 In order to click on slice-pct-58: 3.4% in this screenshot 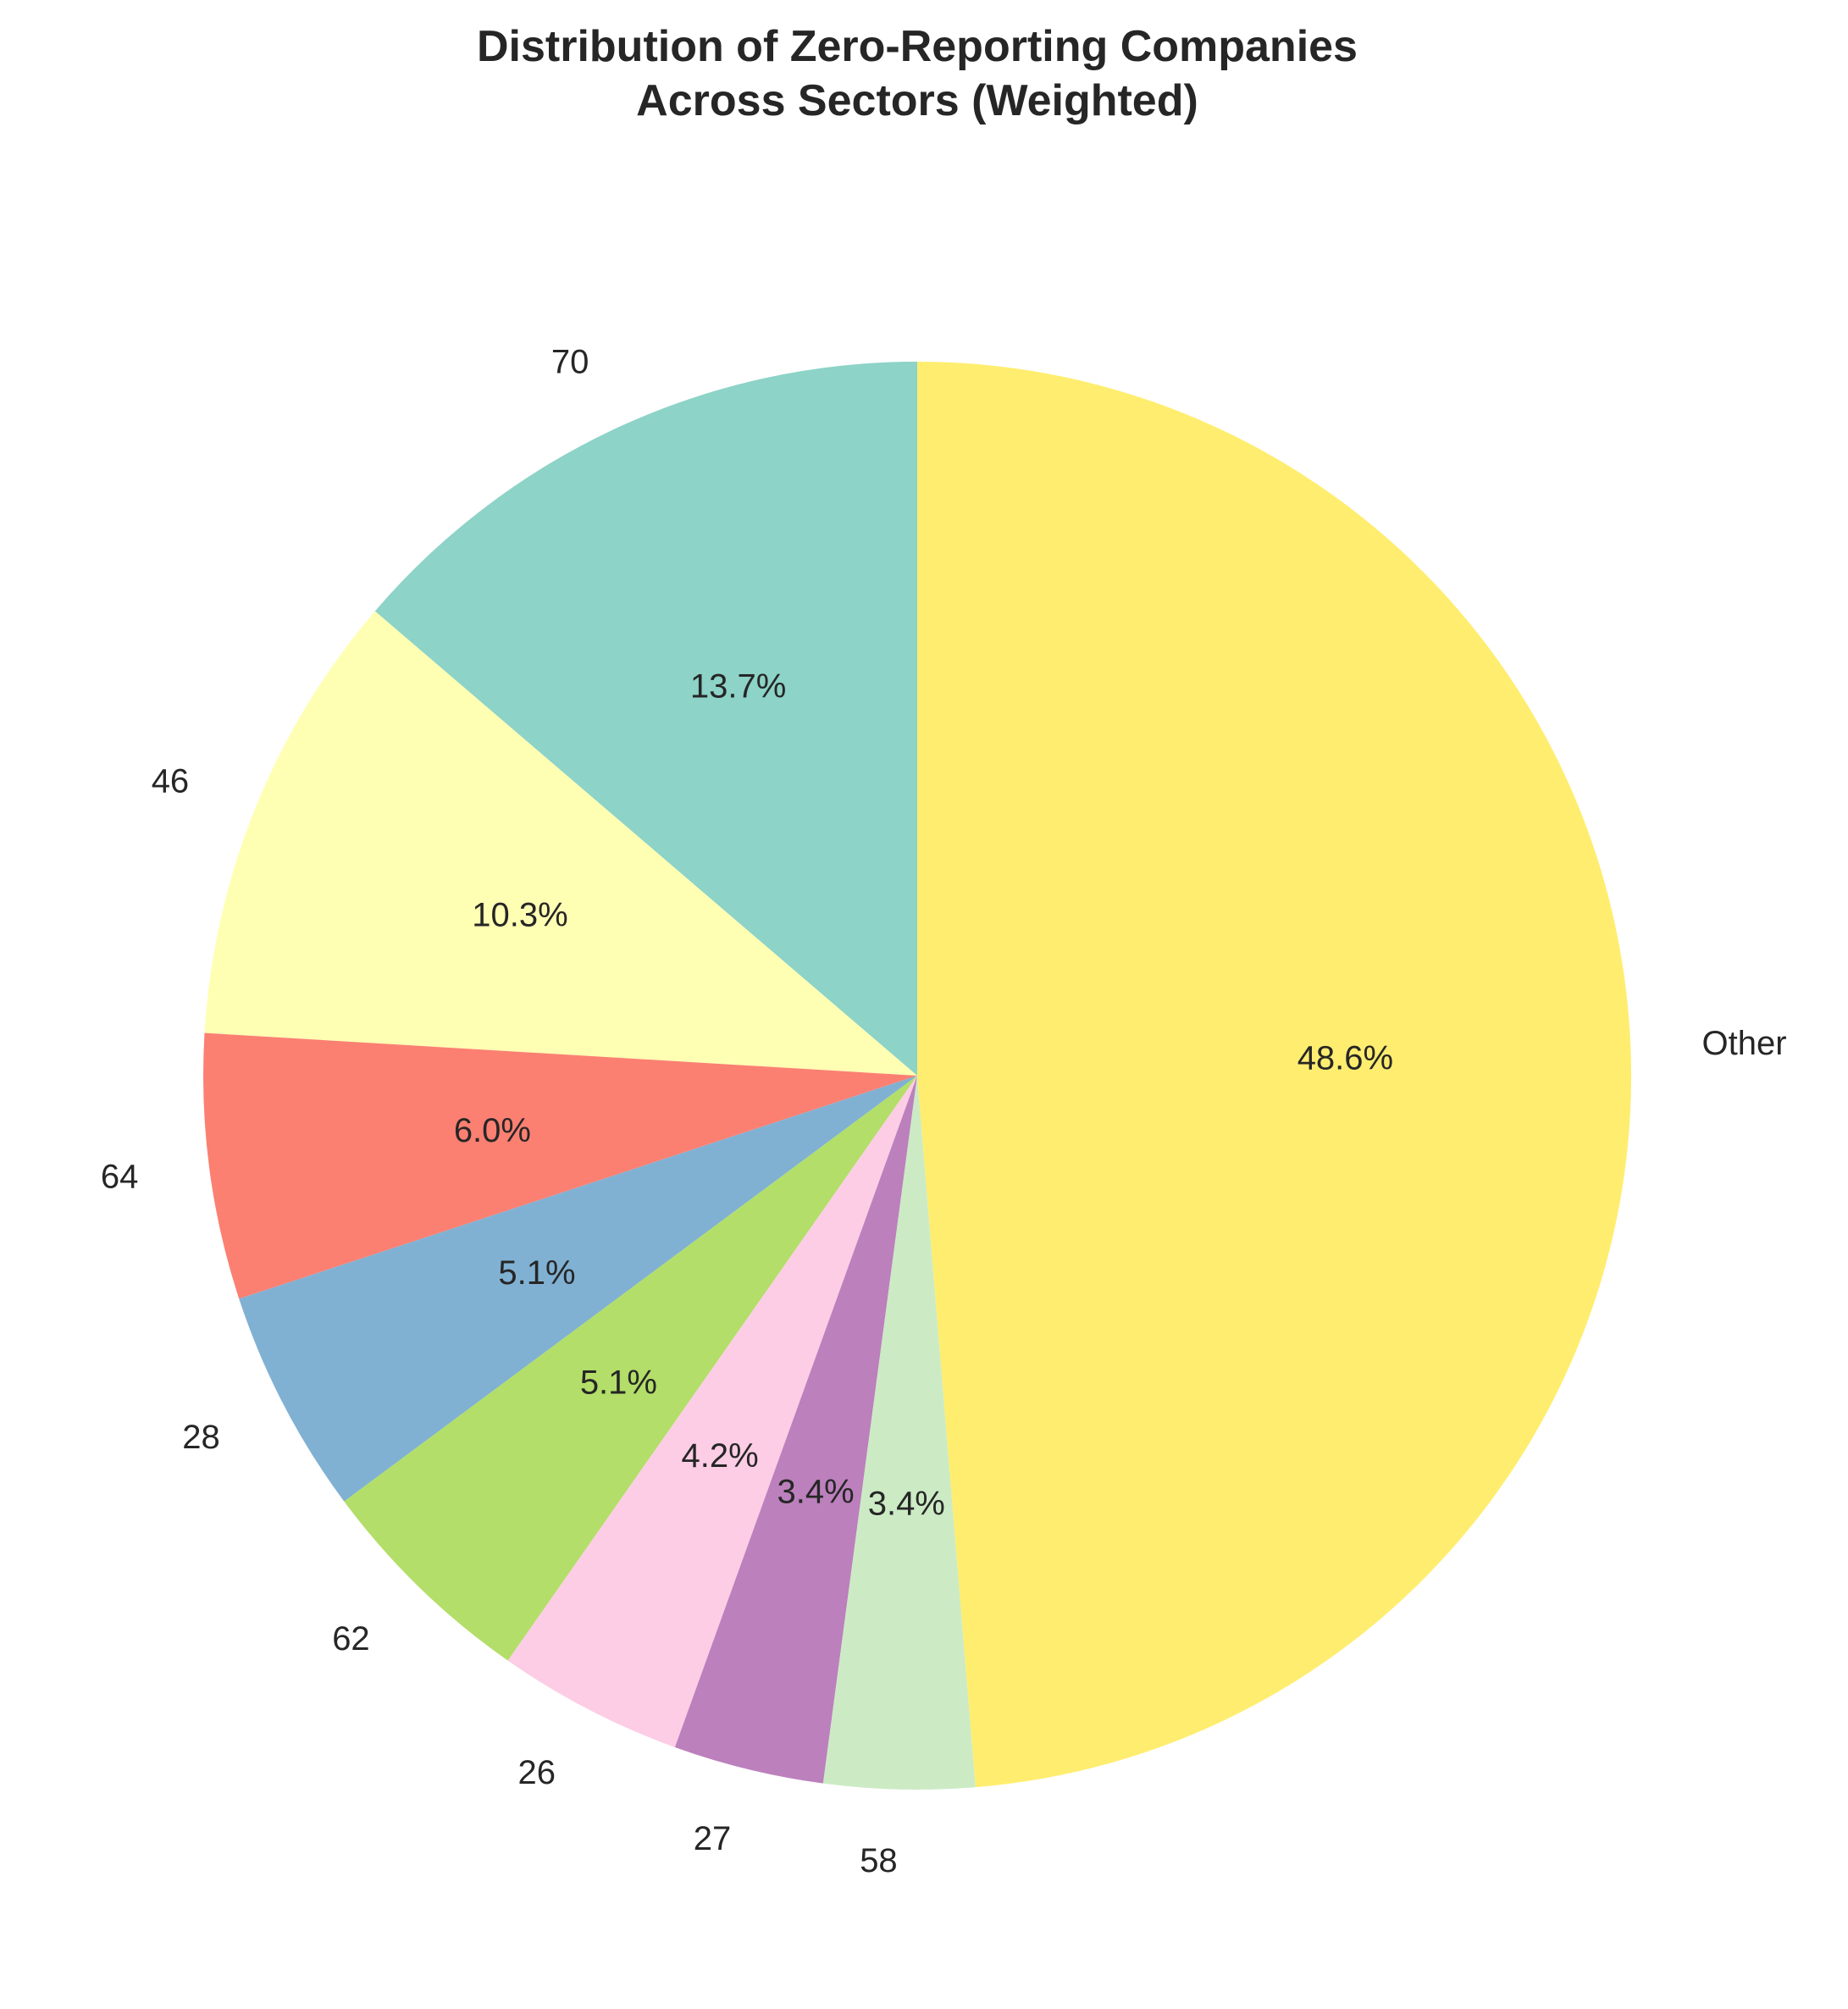, I will do `click(906, 1504)`.